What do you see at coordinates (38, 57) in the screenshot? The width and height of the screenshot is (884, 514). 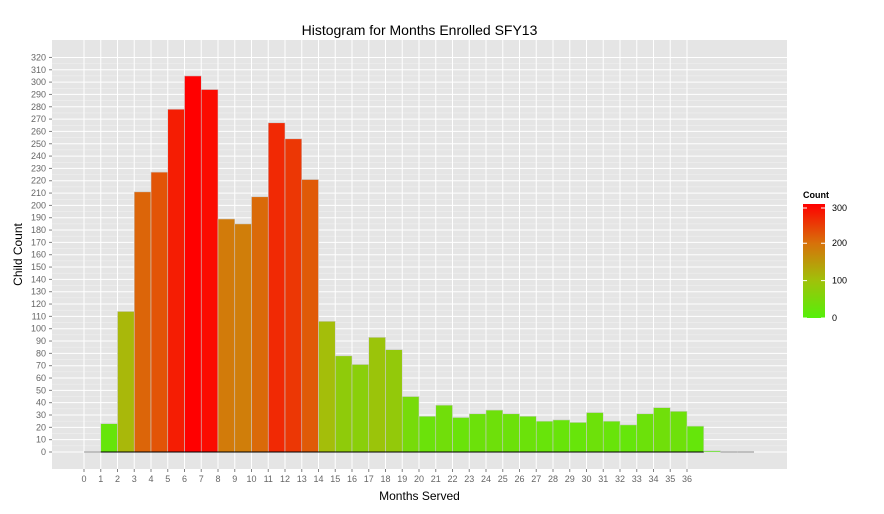 I see `y-tick-label: 320` at bounding box center [38, 57].